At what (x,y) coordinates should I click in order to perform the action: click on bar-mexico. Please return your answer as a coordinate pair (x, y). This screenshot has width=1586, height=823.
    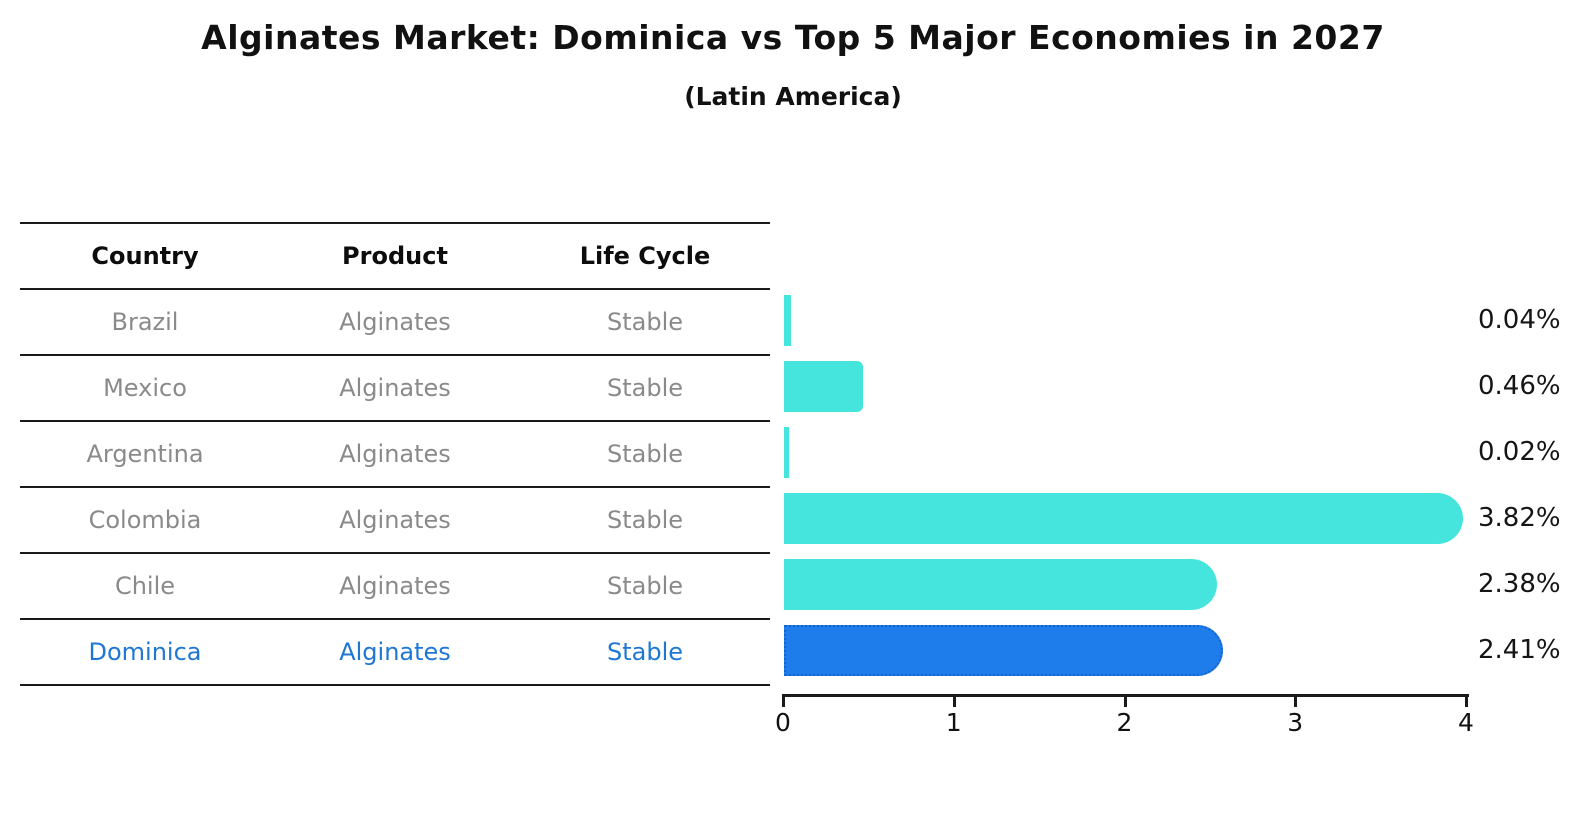
    Looking at the image, I should click on (823, 386).